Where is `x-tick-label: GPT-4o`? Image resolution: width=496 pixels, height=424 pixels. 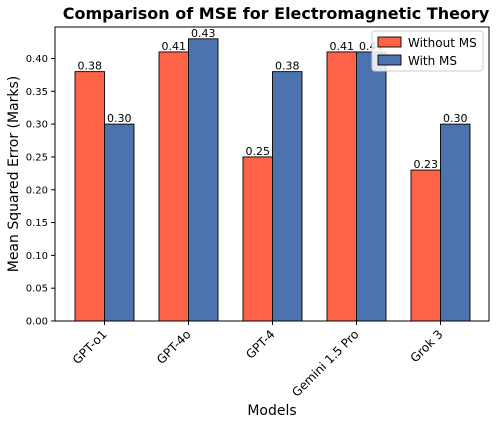
x-tick-label: GPT-4o is located at coordinates (174, 347).